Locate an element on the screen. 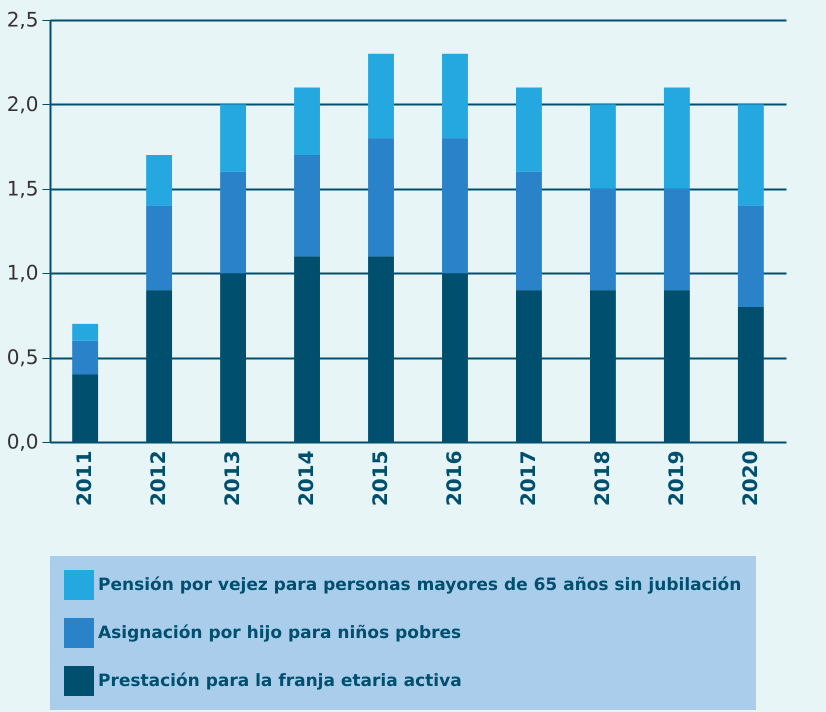 This screenshot has width=826, height=712. legend-label: Pensión por vejez para personas mayores de 65 años sin jubilación is located at coordinates (420, 585).